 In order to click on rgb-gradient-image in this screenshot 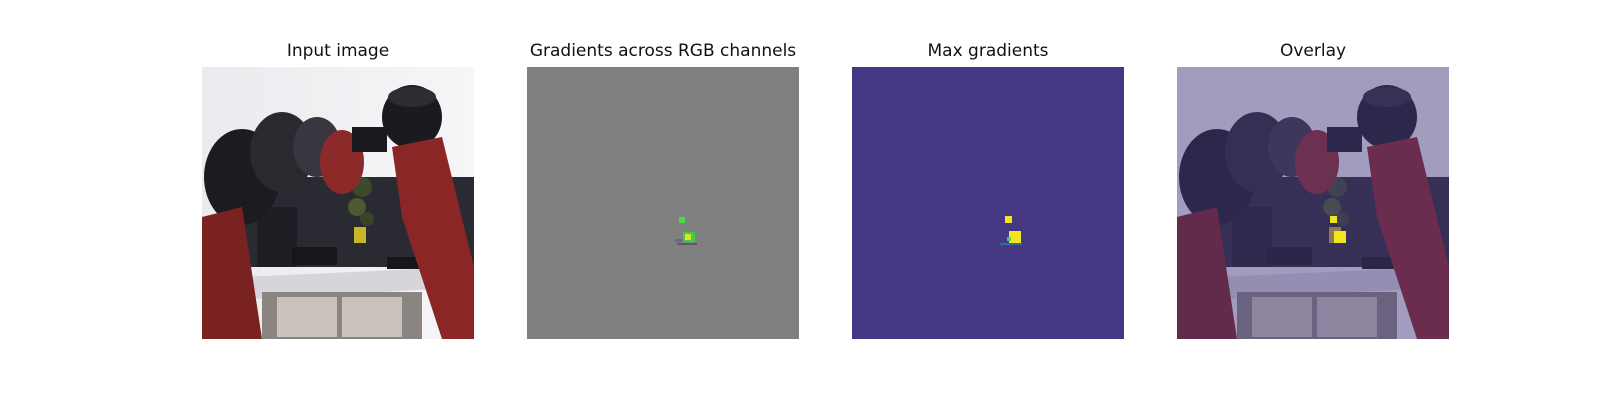, I will do `click(663, 203)`.